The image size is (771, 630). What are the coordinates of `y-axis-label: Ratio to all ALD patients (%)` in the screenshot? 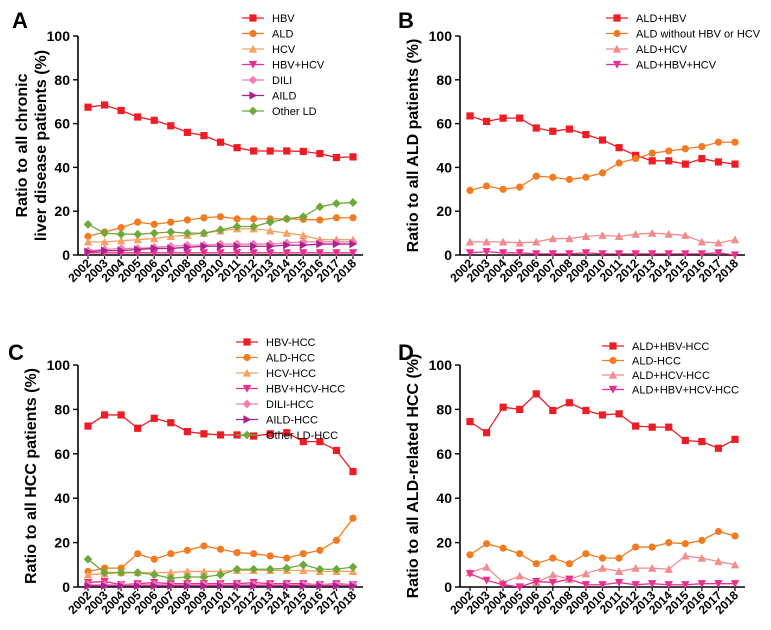 It's located at (413, 146).